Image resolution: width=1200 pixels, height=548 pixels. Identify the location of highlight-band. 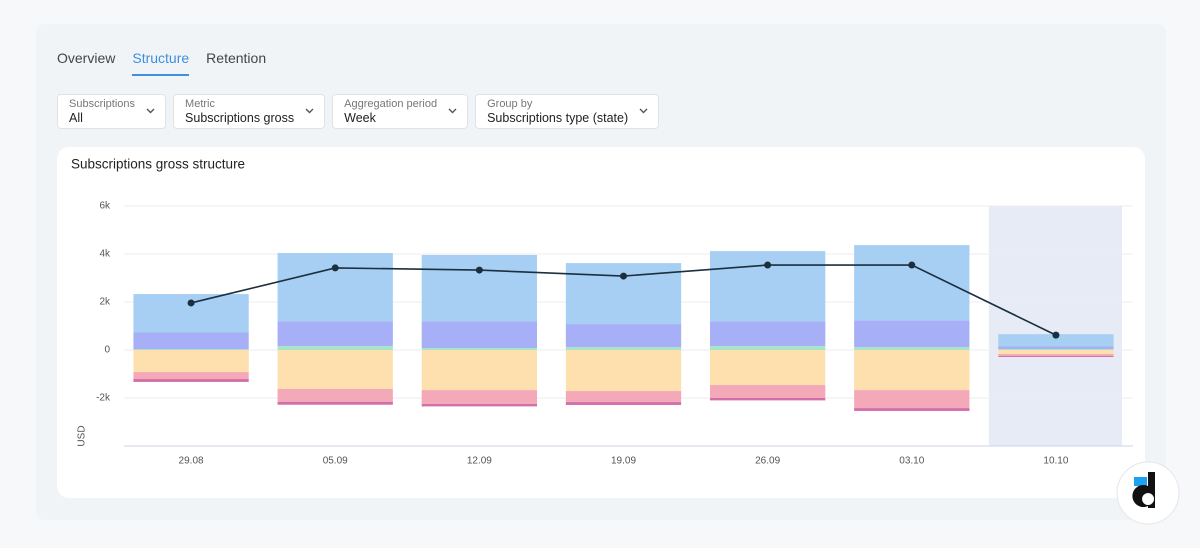
(1055, 326).